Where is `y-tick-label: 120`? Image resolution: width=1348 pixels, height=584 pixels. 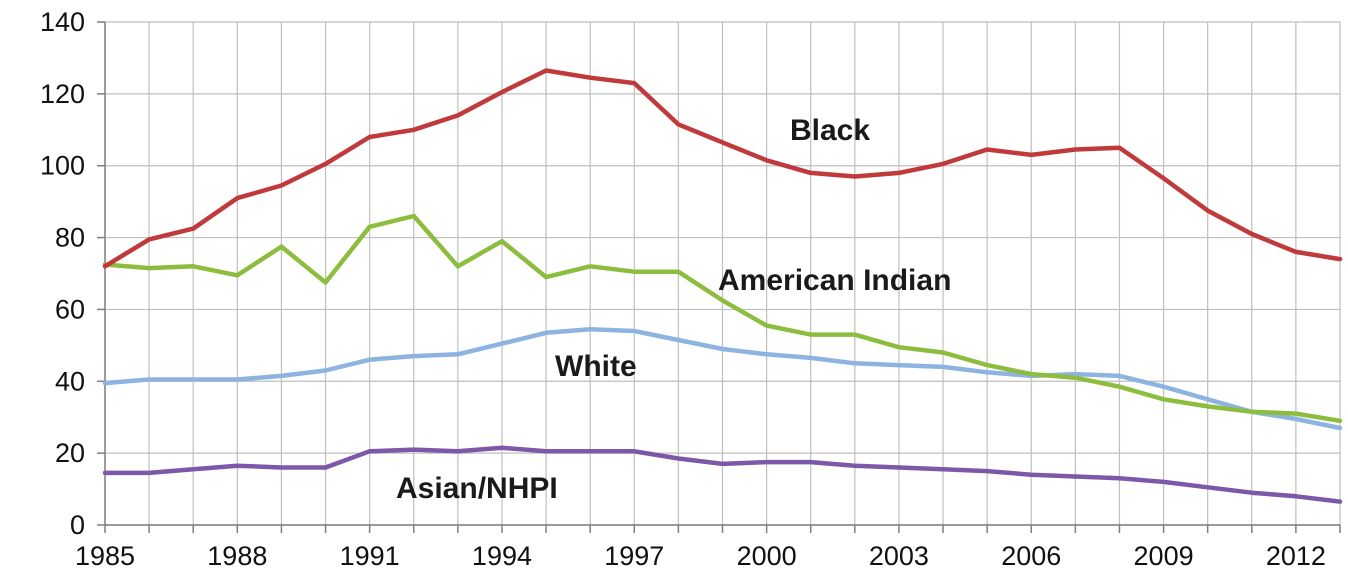
y-tick-label: 120 is located at coordinates (62, 94).